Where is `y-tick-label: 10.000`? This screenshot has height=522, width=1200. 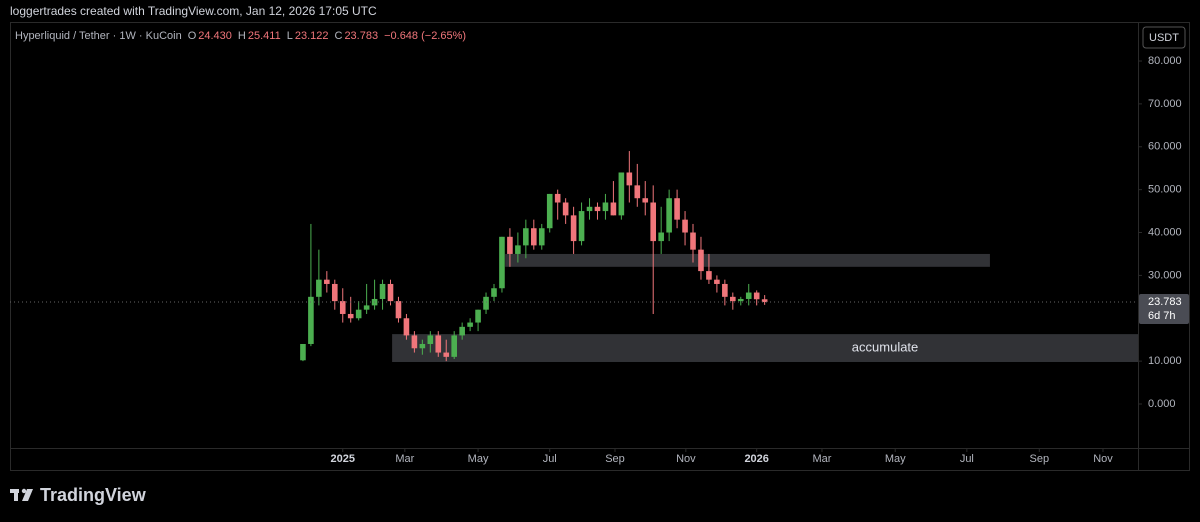
y-tick-label: 10.000 is located at coordinates (1165, 361).